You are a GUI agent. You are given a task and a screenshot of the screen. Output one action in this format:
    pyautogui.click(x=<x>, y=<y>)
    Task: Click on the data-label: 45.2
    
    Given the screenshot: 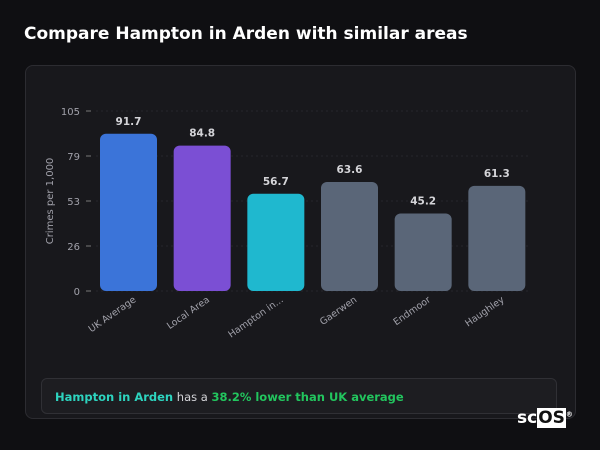 What is the action you would take?
    pyautogui.click(x=423, y=202)
    